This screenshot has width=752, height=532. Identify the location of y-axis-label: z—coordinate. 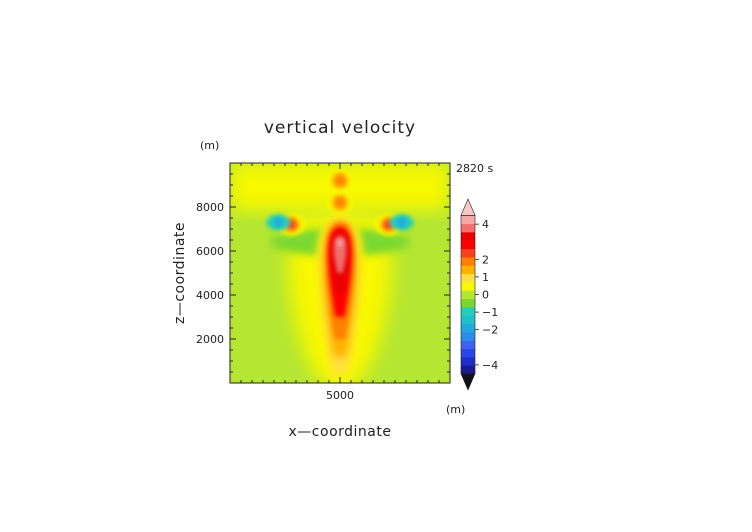
(180, 273).